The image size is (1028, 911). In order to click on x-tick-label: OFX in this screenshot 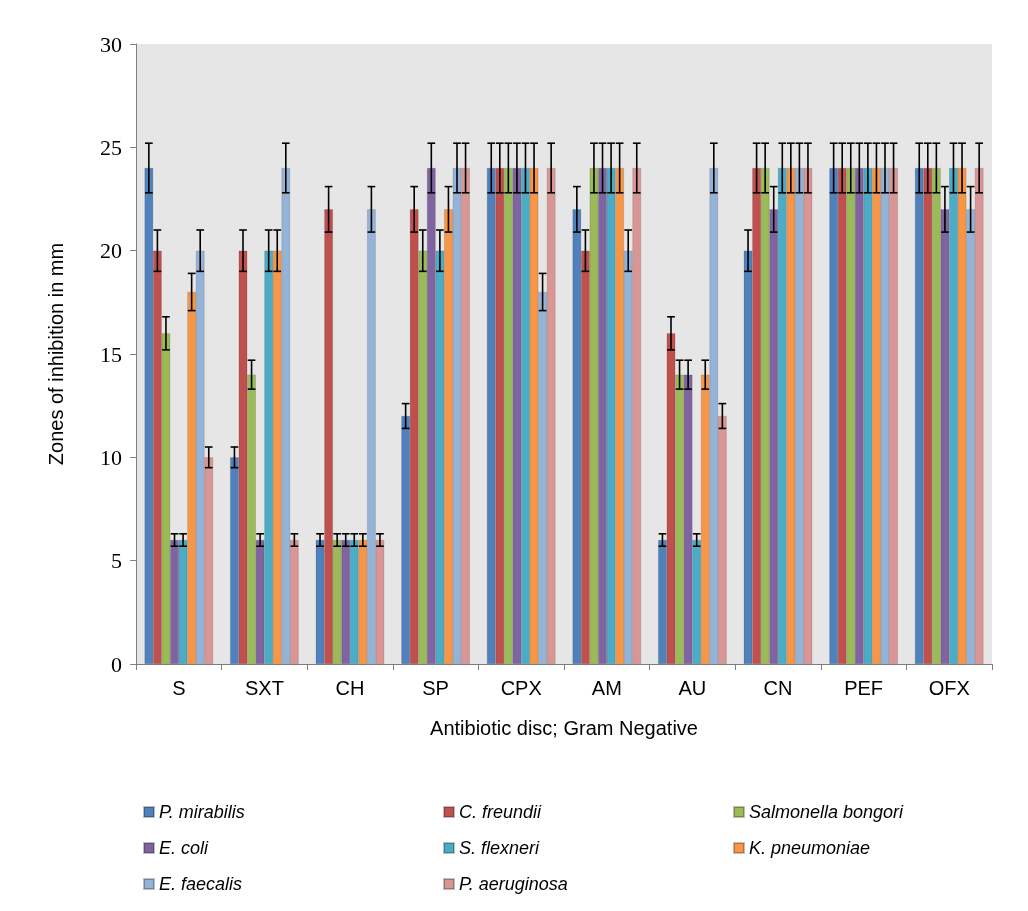, I will do `click(949, 688)`.